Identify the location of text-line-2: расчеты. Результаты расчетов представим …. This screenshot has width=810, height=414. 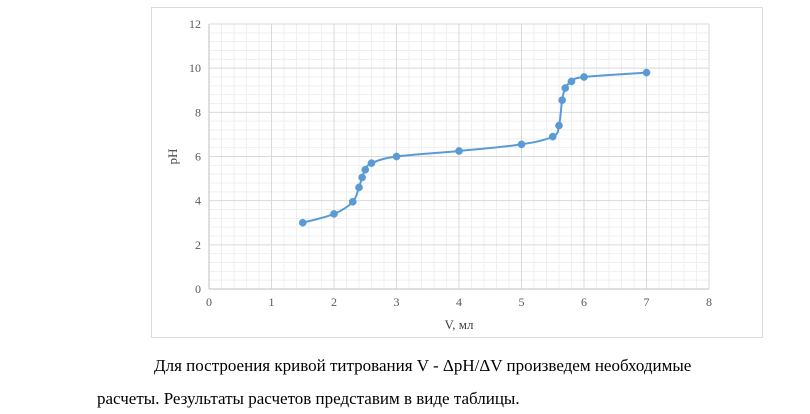
(308, 398).